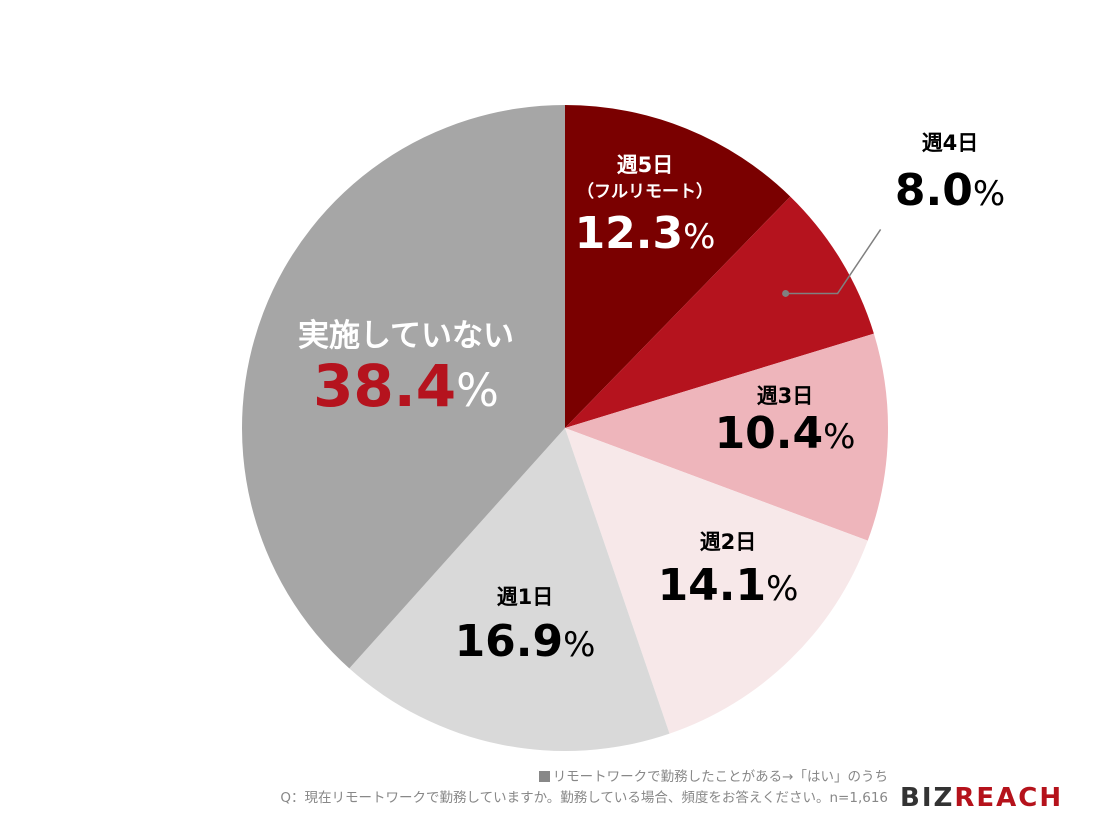 The height and width of the screenshot is (840, 1120). I want to click on slice-value: 10.4%, so click(785, 433).